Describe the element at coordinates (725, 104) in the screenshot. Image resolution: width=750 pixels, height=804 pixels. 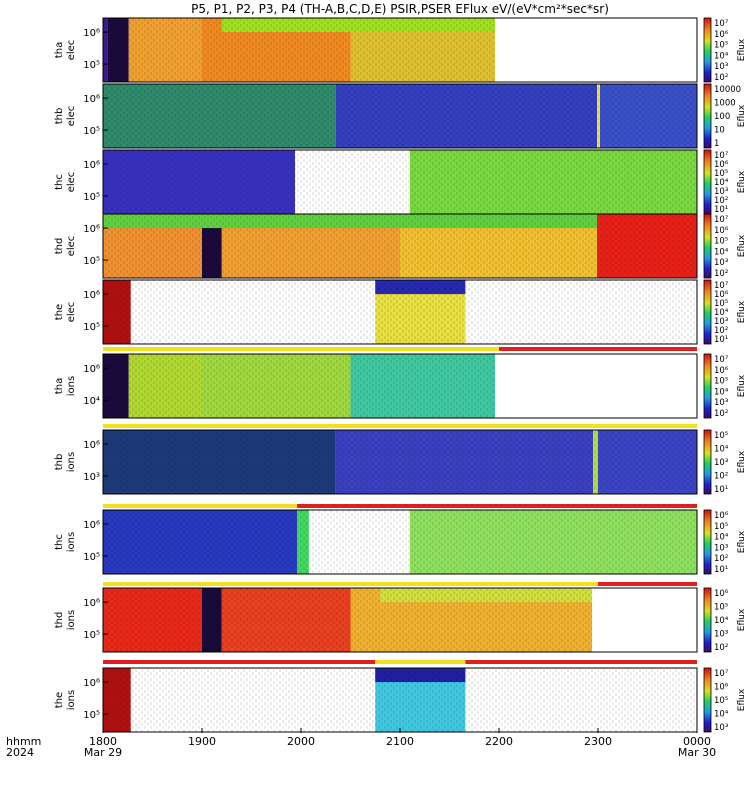
I see `colorbar-tick-label: 1000` at that location.